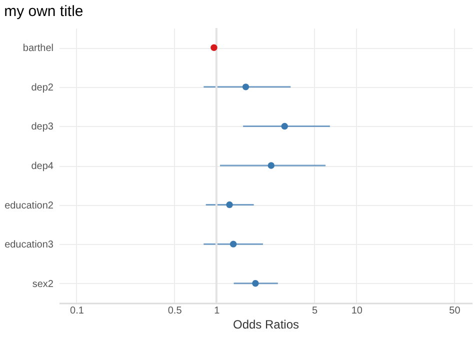 The height and width of the screenshot is (338, 474). Describe the element at coordinates (357, 311) in the screenshot. I see `x-tick-label: 10` at that location.